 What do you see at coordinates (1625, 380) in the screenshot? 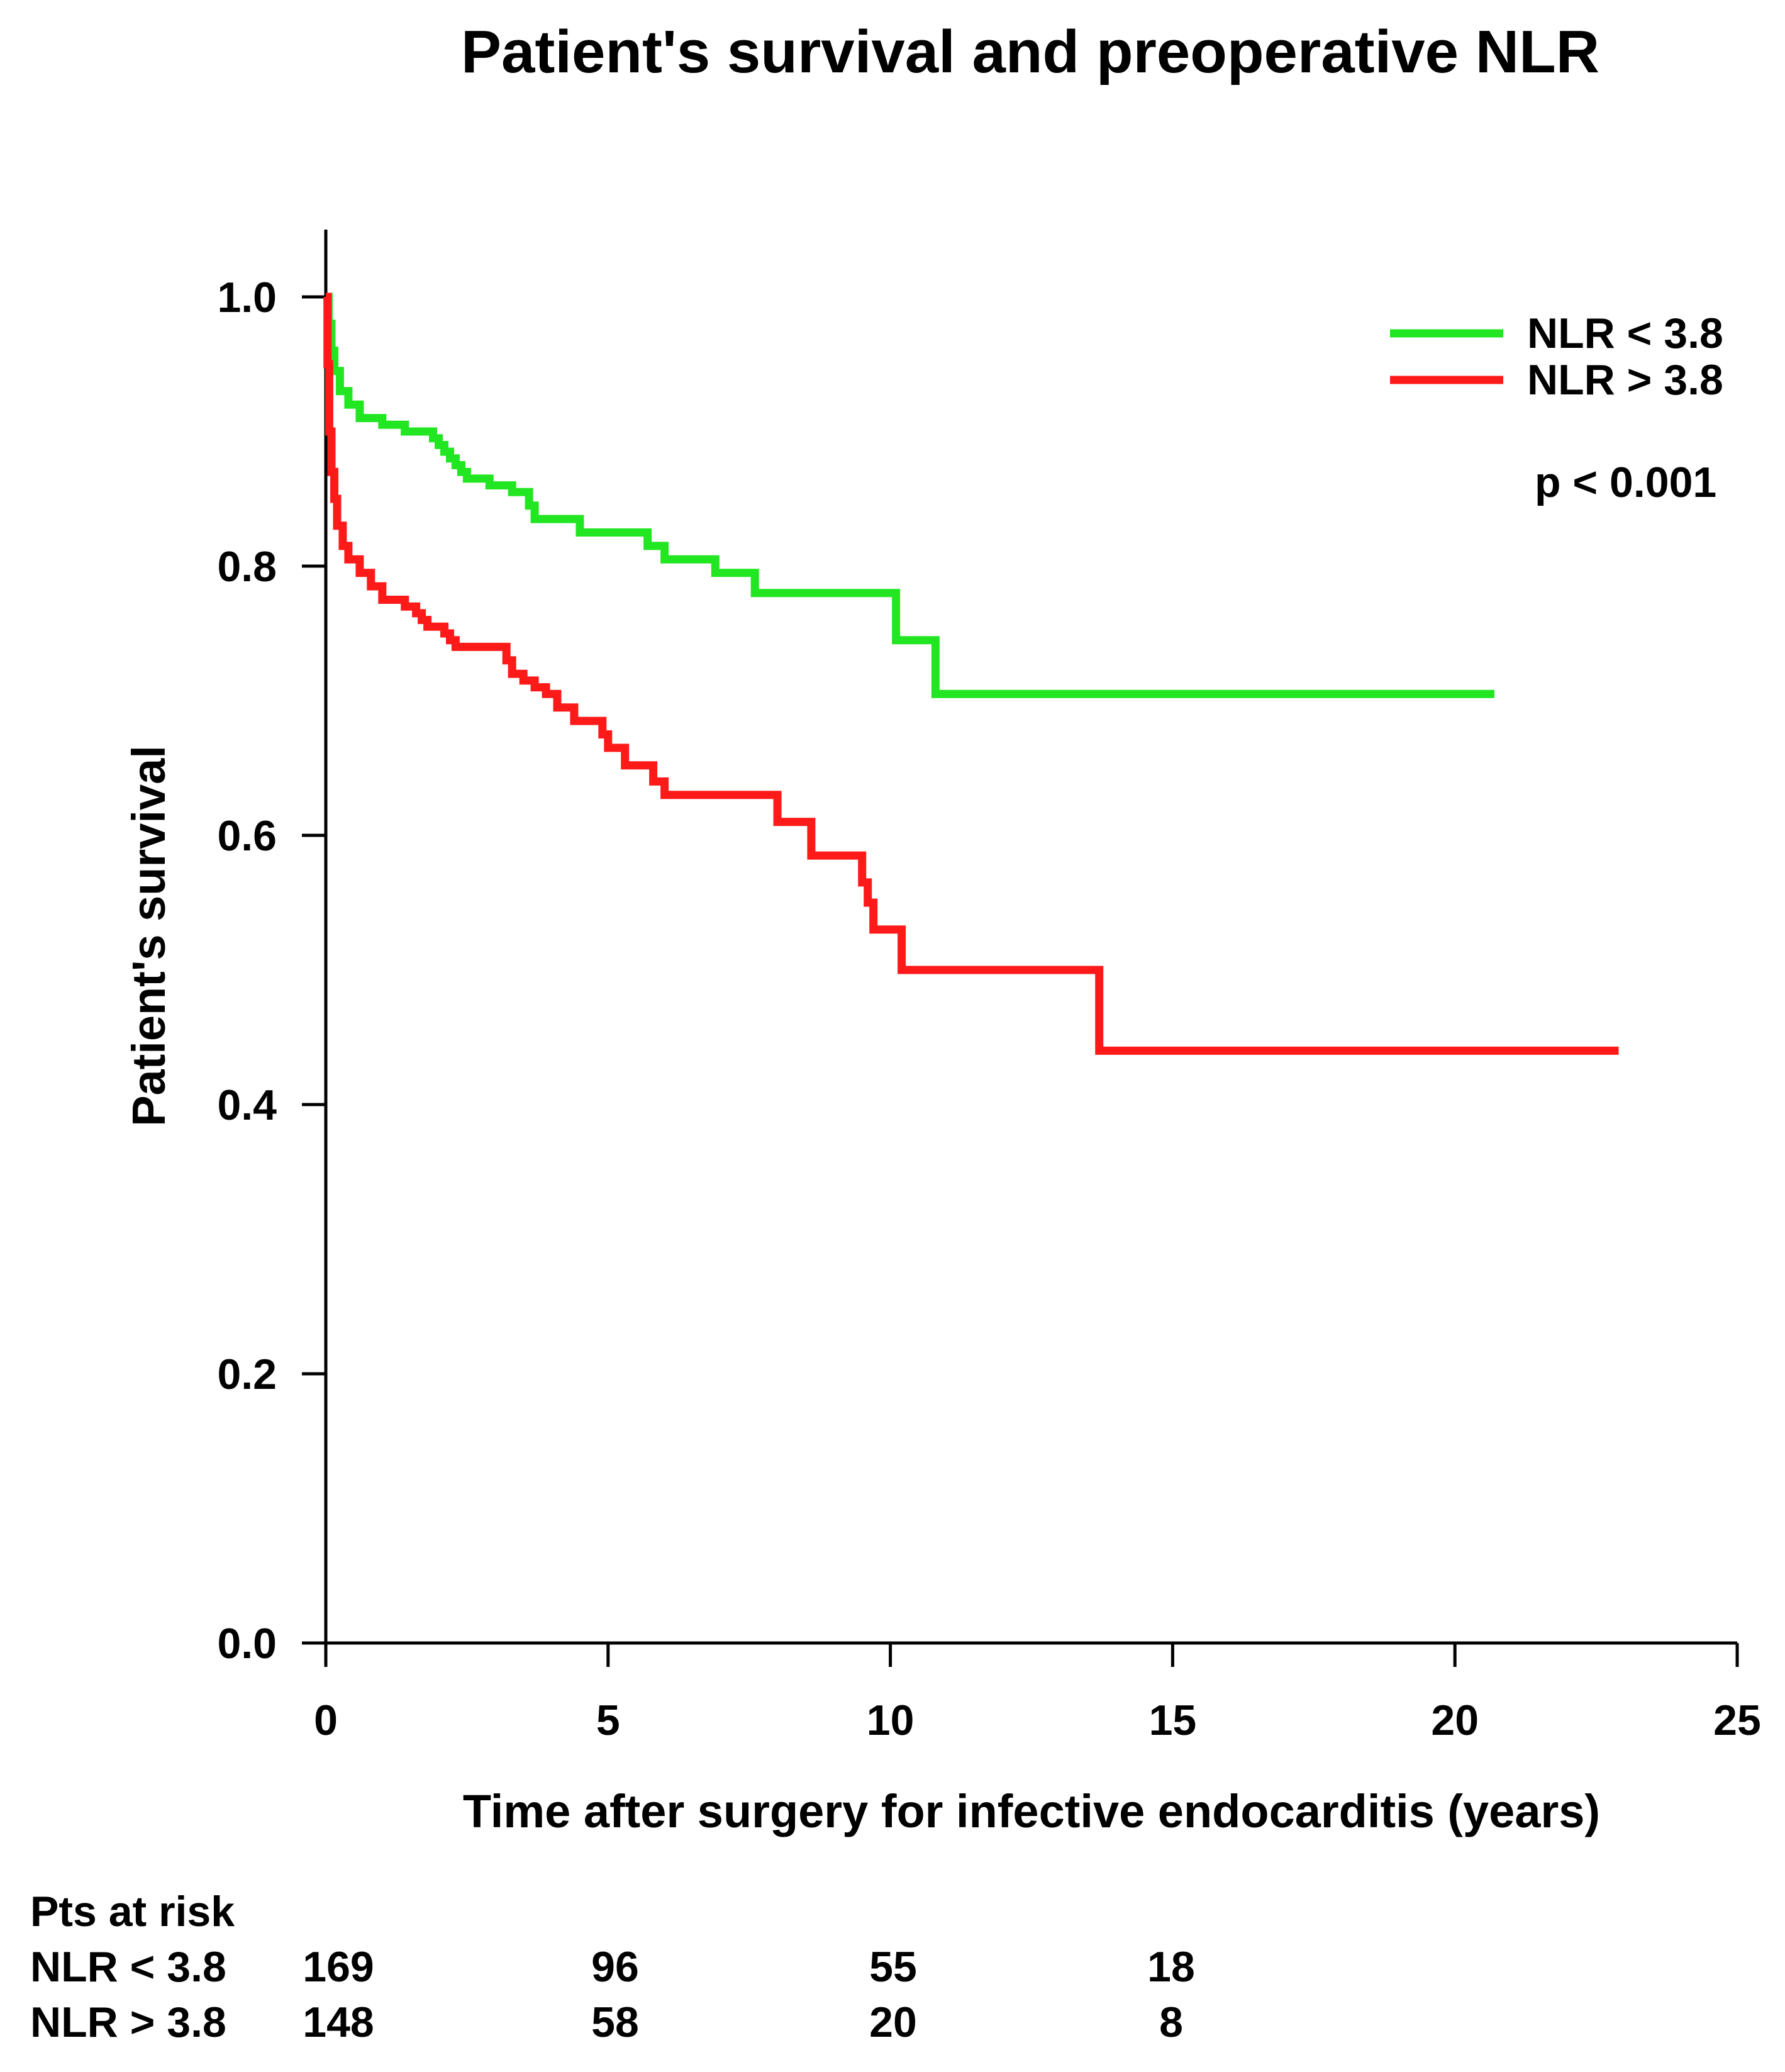
I see `legend-label-nlr-high: NLR > 3.8` at bounding box center [1625, 380].